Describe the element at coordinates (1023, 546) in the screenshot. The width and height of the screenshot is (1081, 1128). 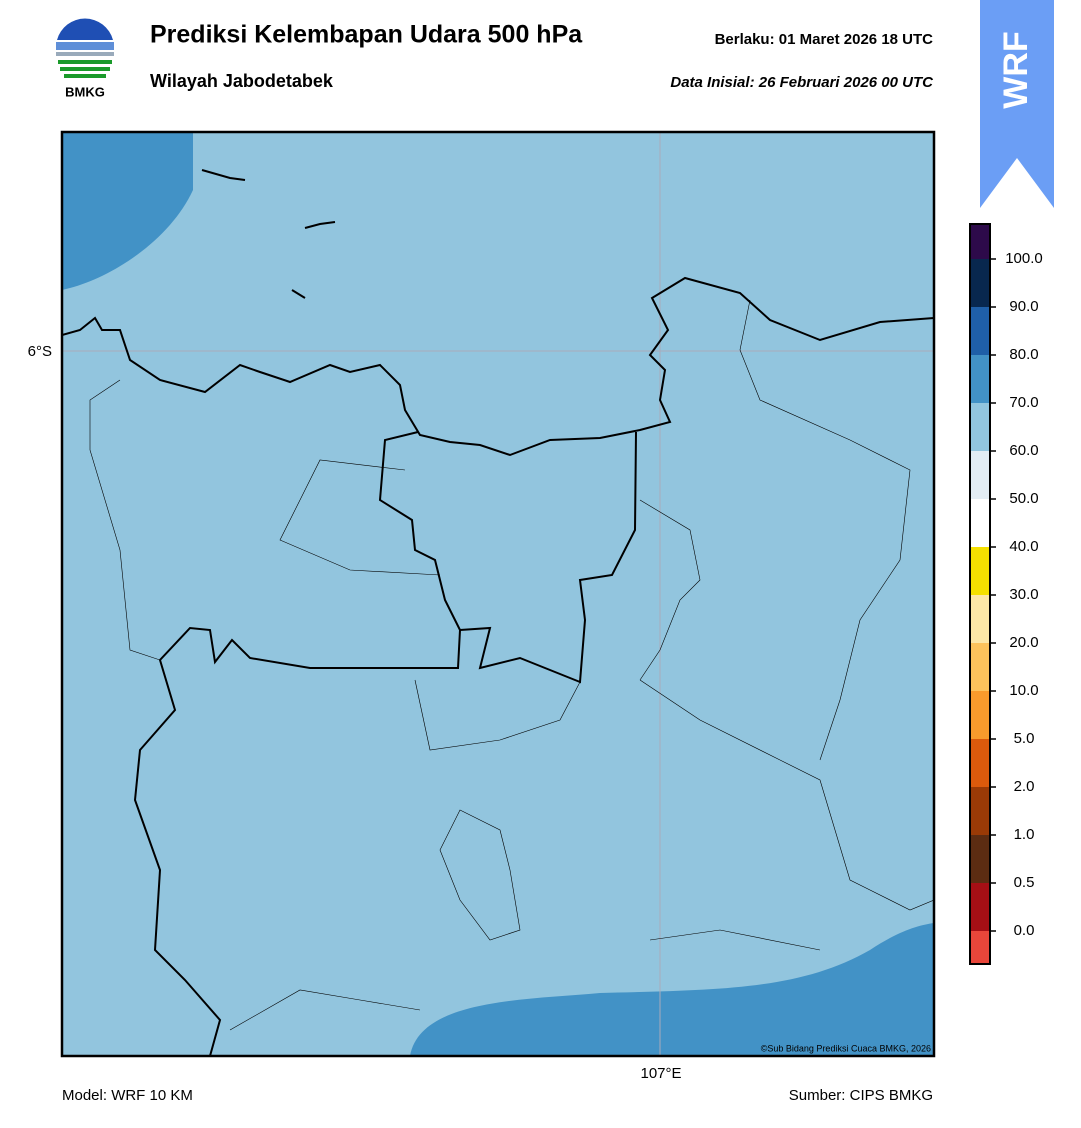
I see `colorbar-label: 40.0` at that location.